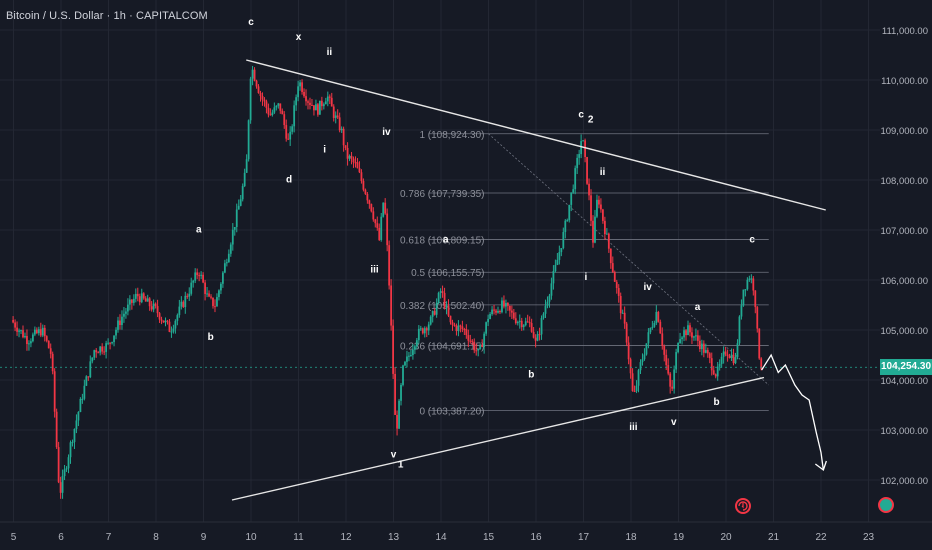  What do you see at coordinates (904, 131) in the screenshot?
I see `price-tick-label: 109,000.00` at bounding box center [904, 131].